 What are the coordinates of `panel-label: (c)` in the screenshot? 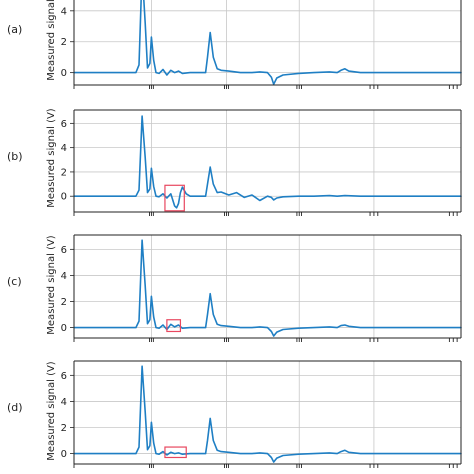 It's located at (14, 281).